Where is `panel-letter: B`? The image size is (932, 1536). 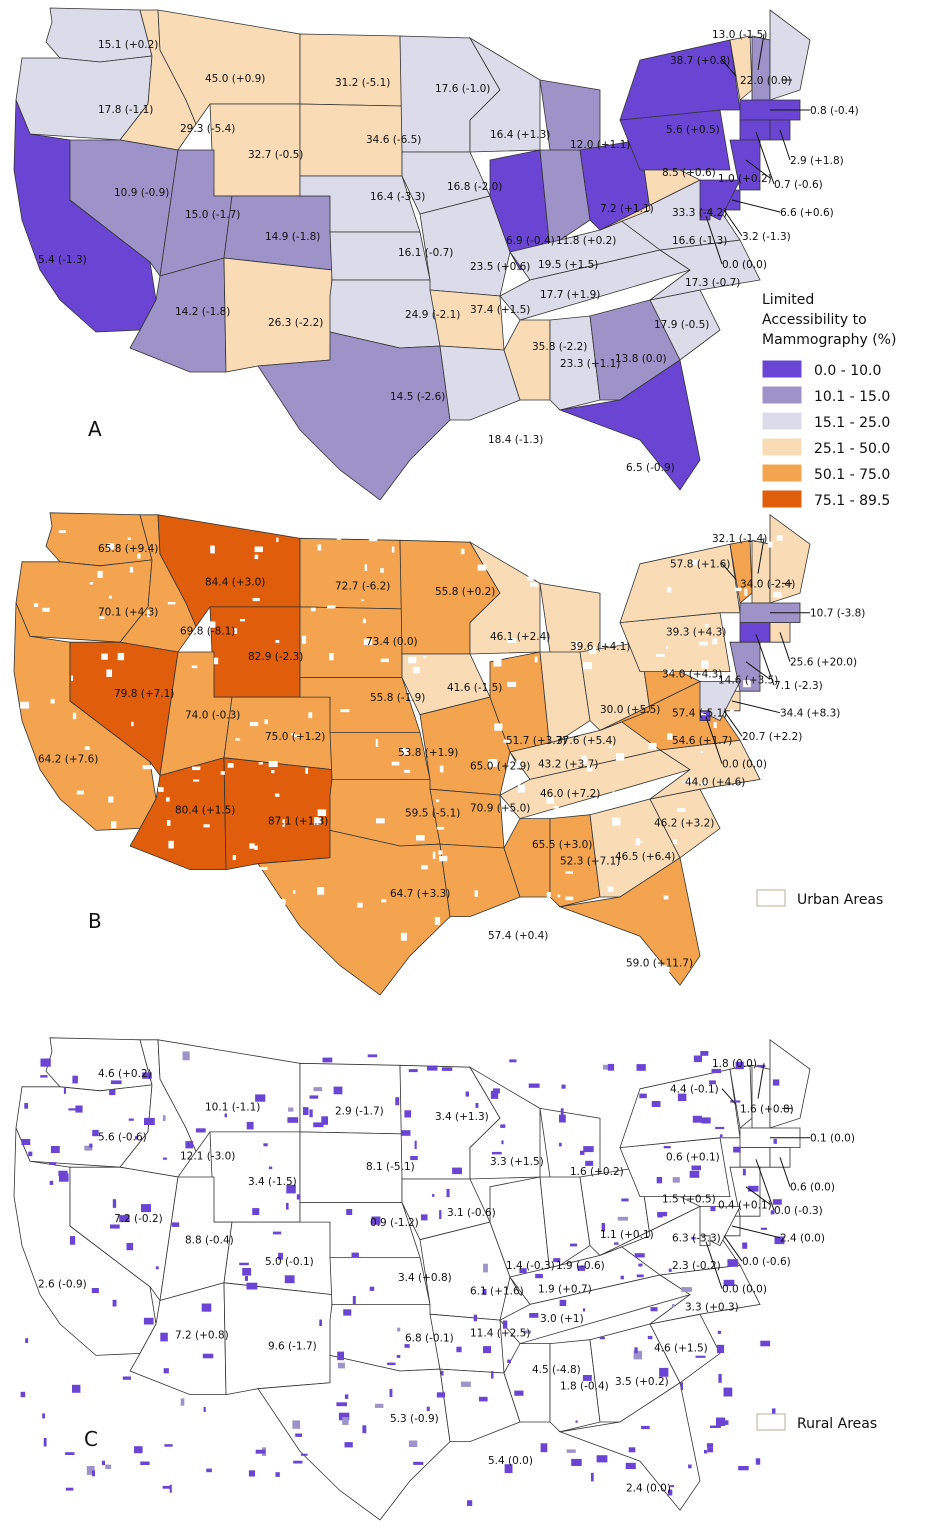 panel-letter: B is located at coordinates (95, 921).